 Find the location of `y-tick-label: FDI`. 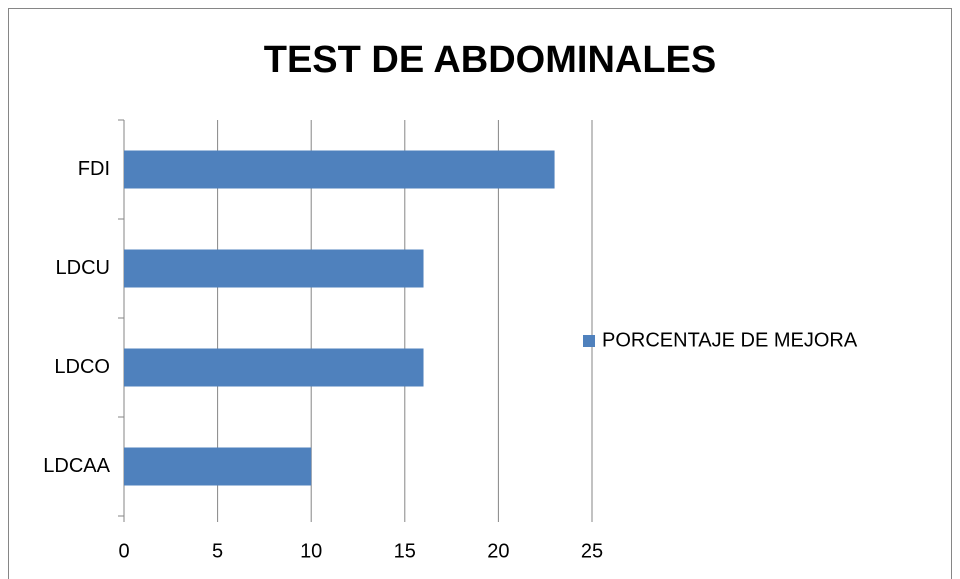

y-tick-label: FDI is located at coordinates (94, 169).